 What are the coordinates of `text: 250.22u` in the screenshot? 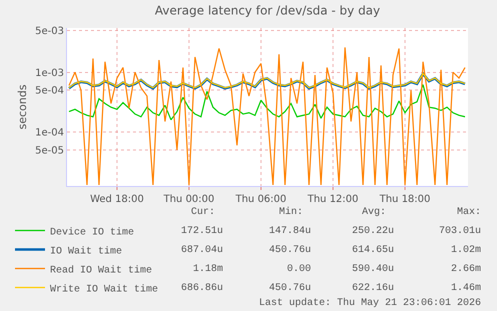 It's located at (373, 231).